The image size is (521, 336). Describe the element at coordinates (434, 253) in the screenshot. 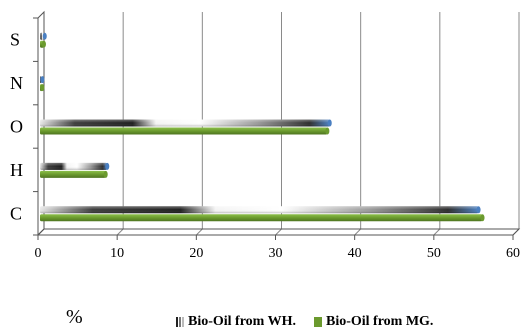

I see `x-tick-label: 50` at that location.